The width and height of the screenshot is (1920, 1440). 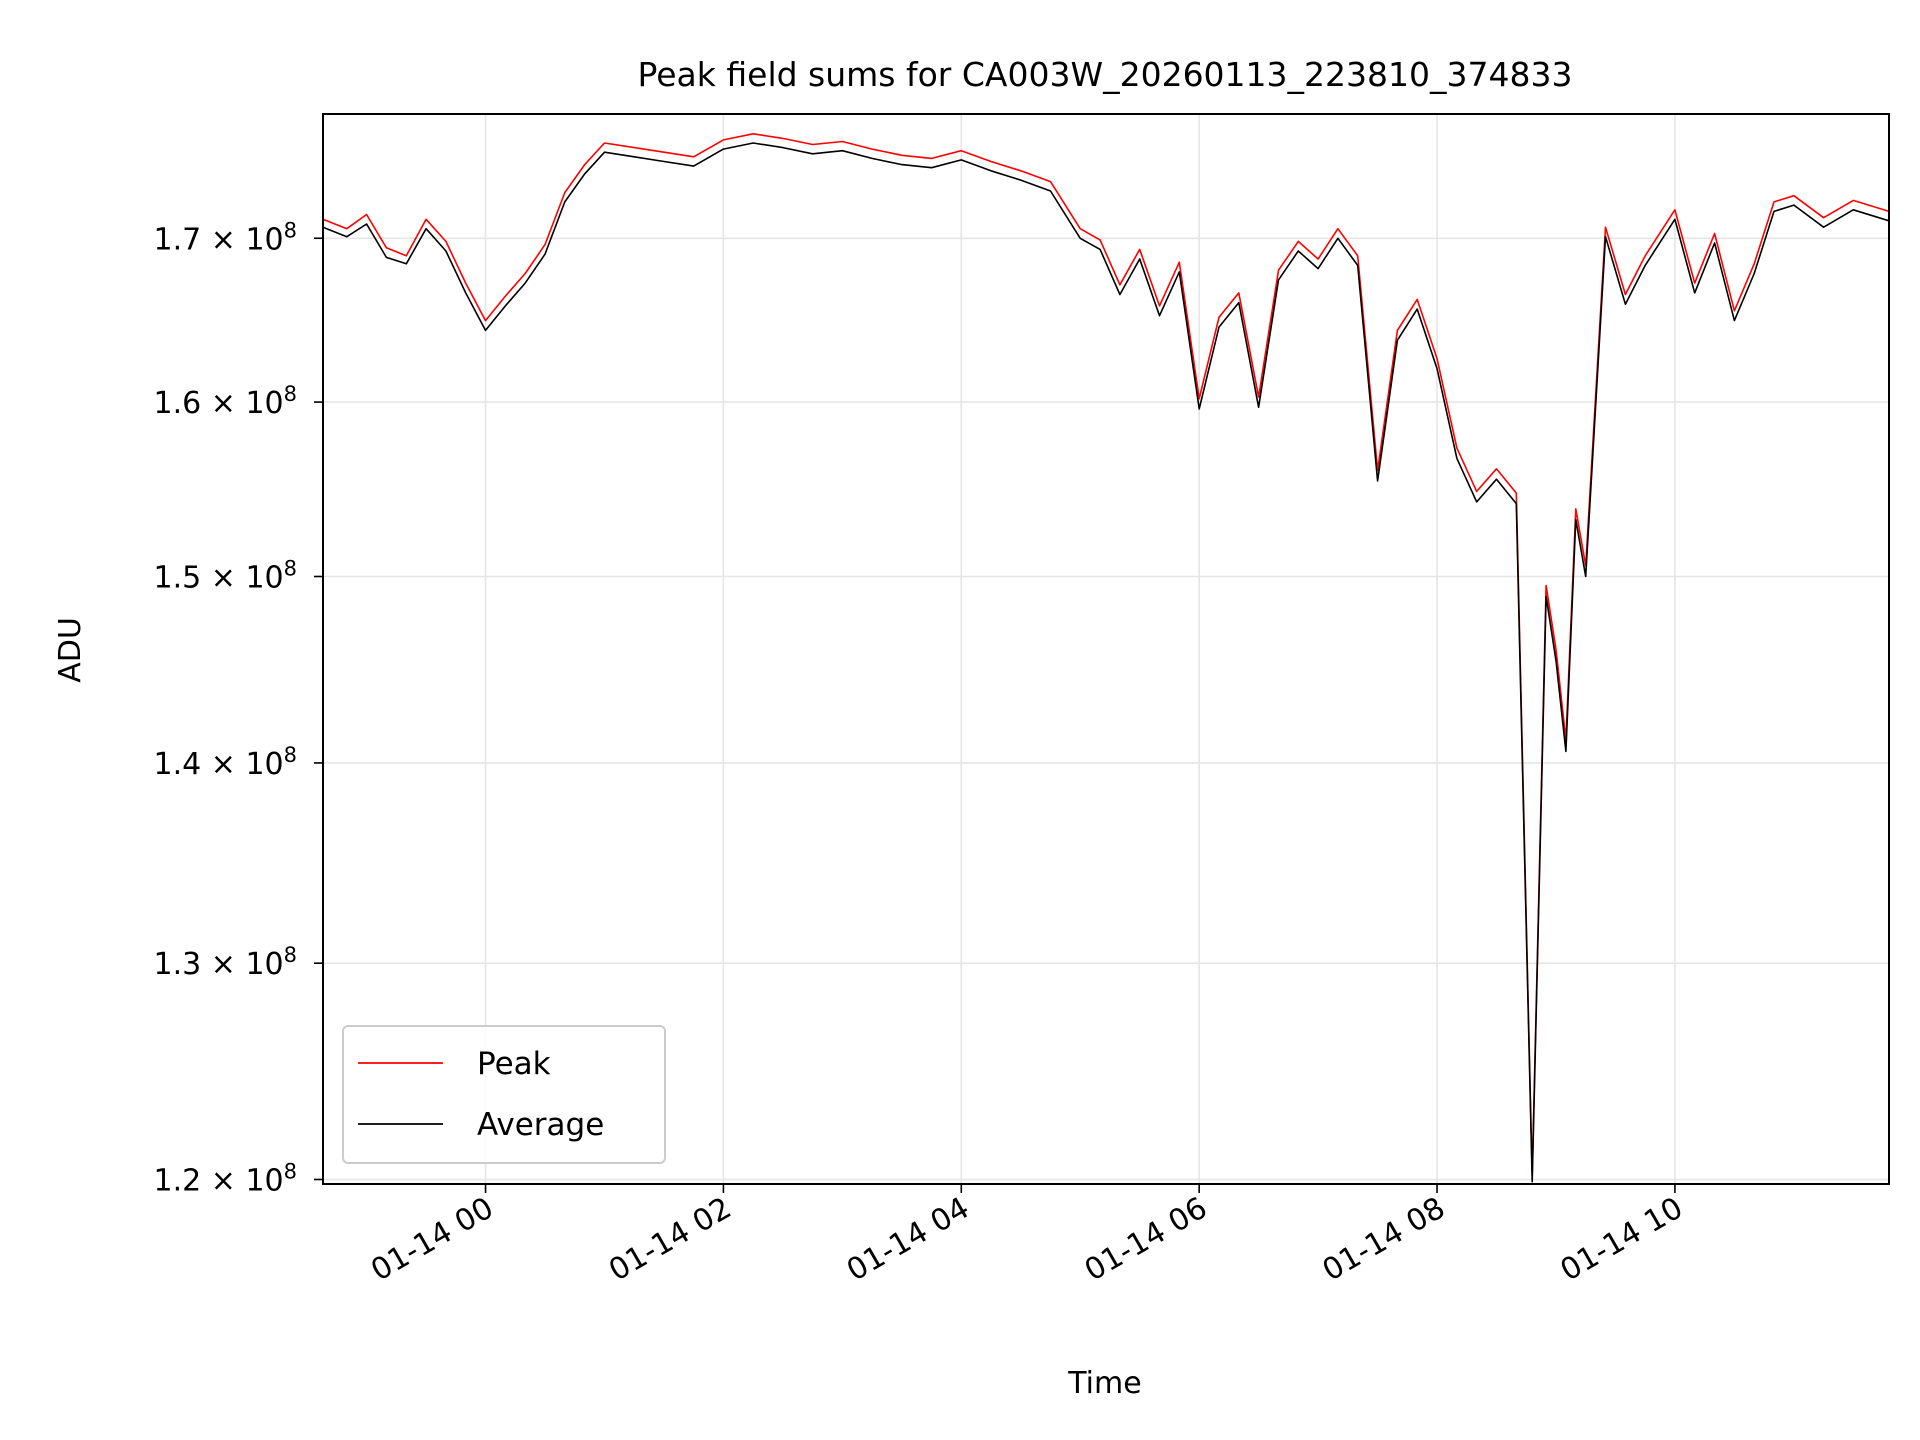 I want to click on x-tick-label: 01-14 08, so click(x=1384, y=1240).